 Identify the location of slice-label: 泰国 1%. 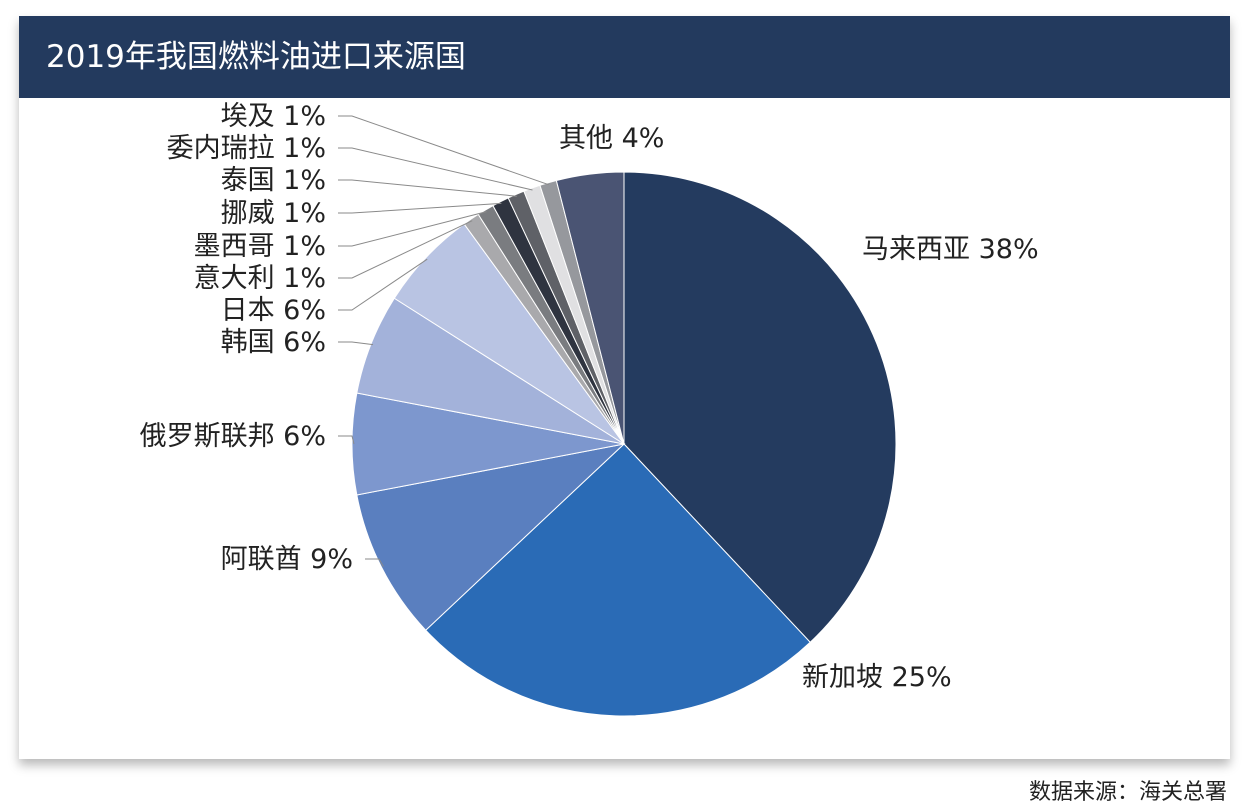
(273, 180).